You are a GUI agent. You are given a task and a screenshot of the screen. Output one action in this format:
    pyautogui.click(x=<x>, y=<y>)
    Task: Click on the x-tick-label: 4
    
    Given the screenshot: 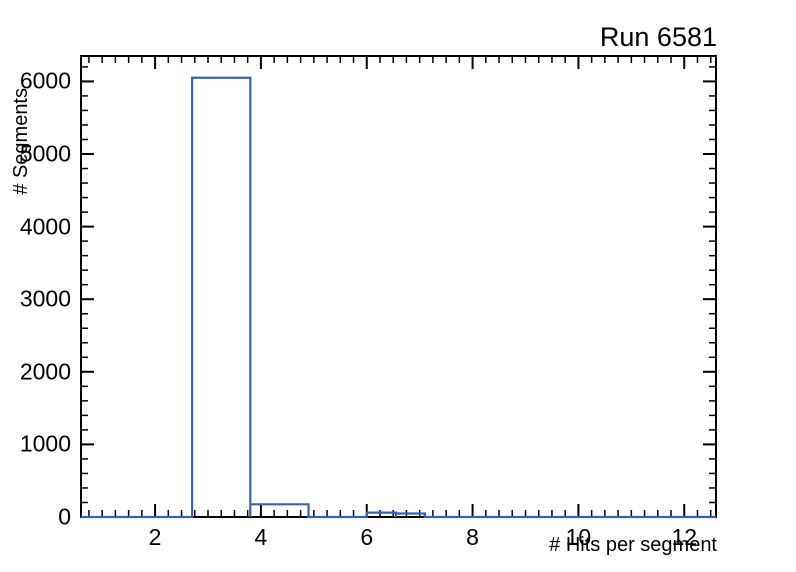 What is the action you would take?
    pyautogui.click(x=261, y=537)
    